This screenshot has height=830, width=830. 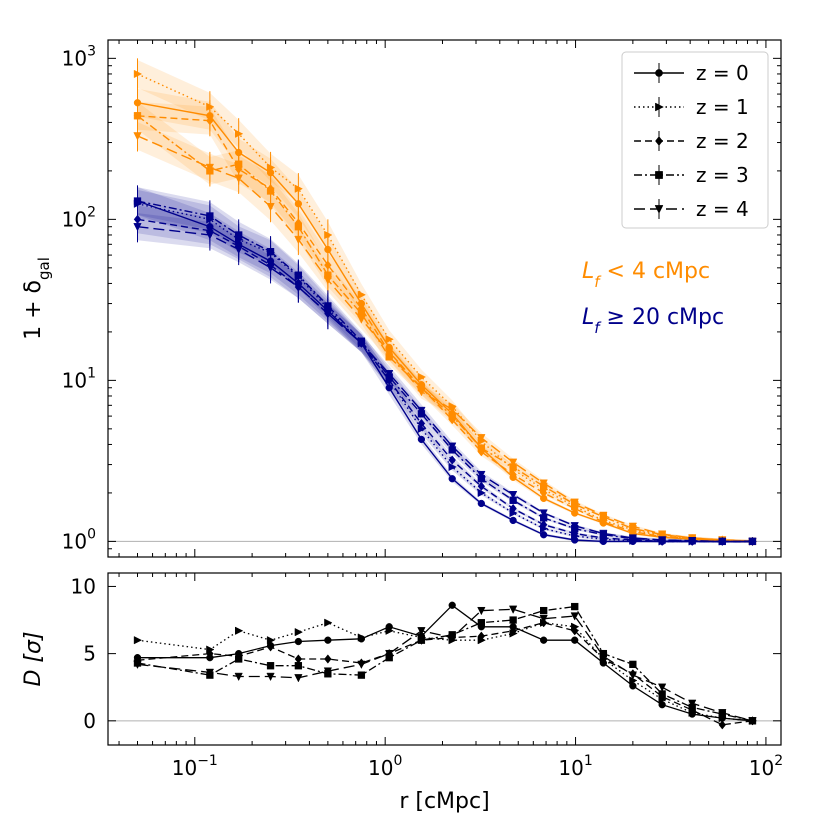 I want to click on bottom-line-s4, so click(x=445, y=665).